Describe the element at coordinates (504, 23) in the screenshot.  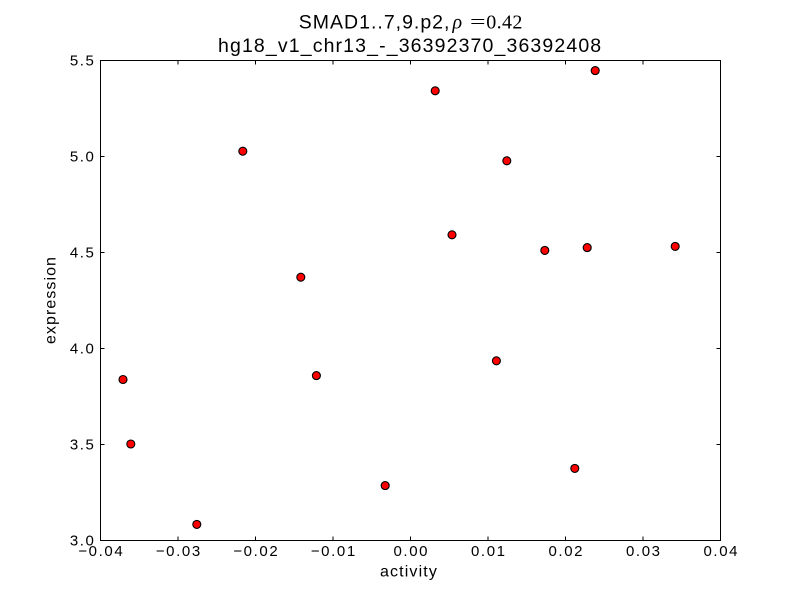
I see `svg-text: 0.42` at that location.